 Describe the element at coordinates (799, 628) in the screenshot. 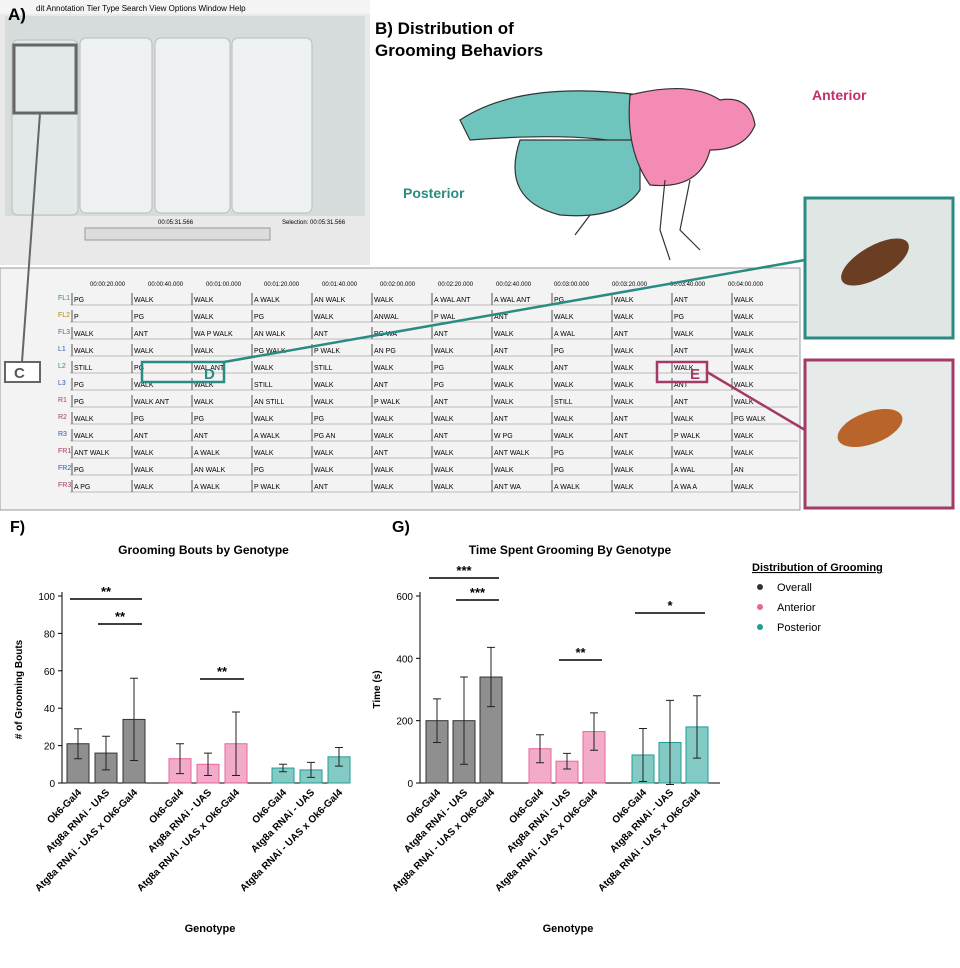

I see `legend-label: Posterior` at that location.